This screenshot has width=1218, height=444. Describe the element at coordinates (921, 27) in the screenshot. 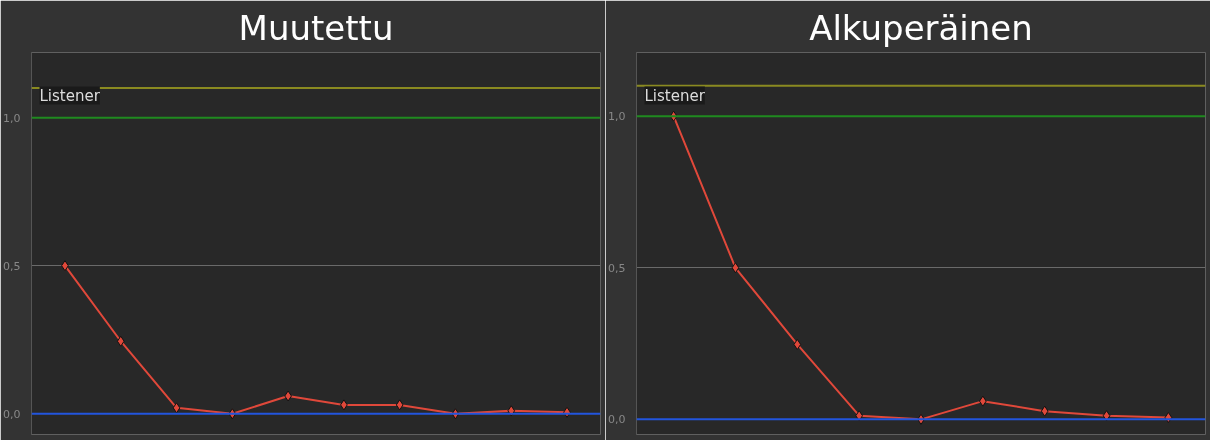

I see `chart-title: Alkuperäinen` at that location.